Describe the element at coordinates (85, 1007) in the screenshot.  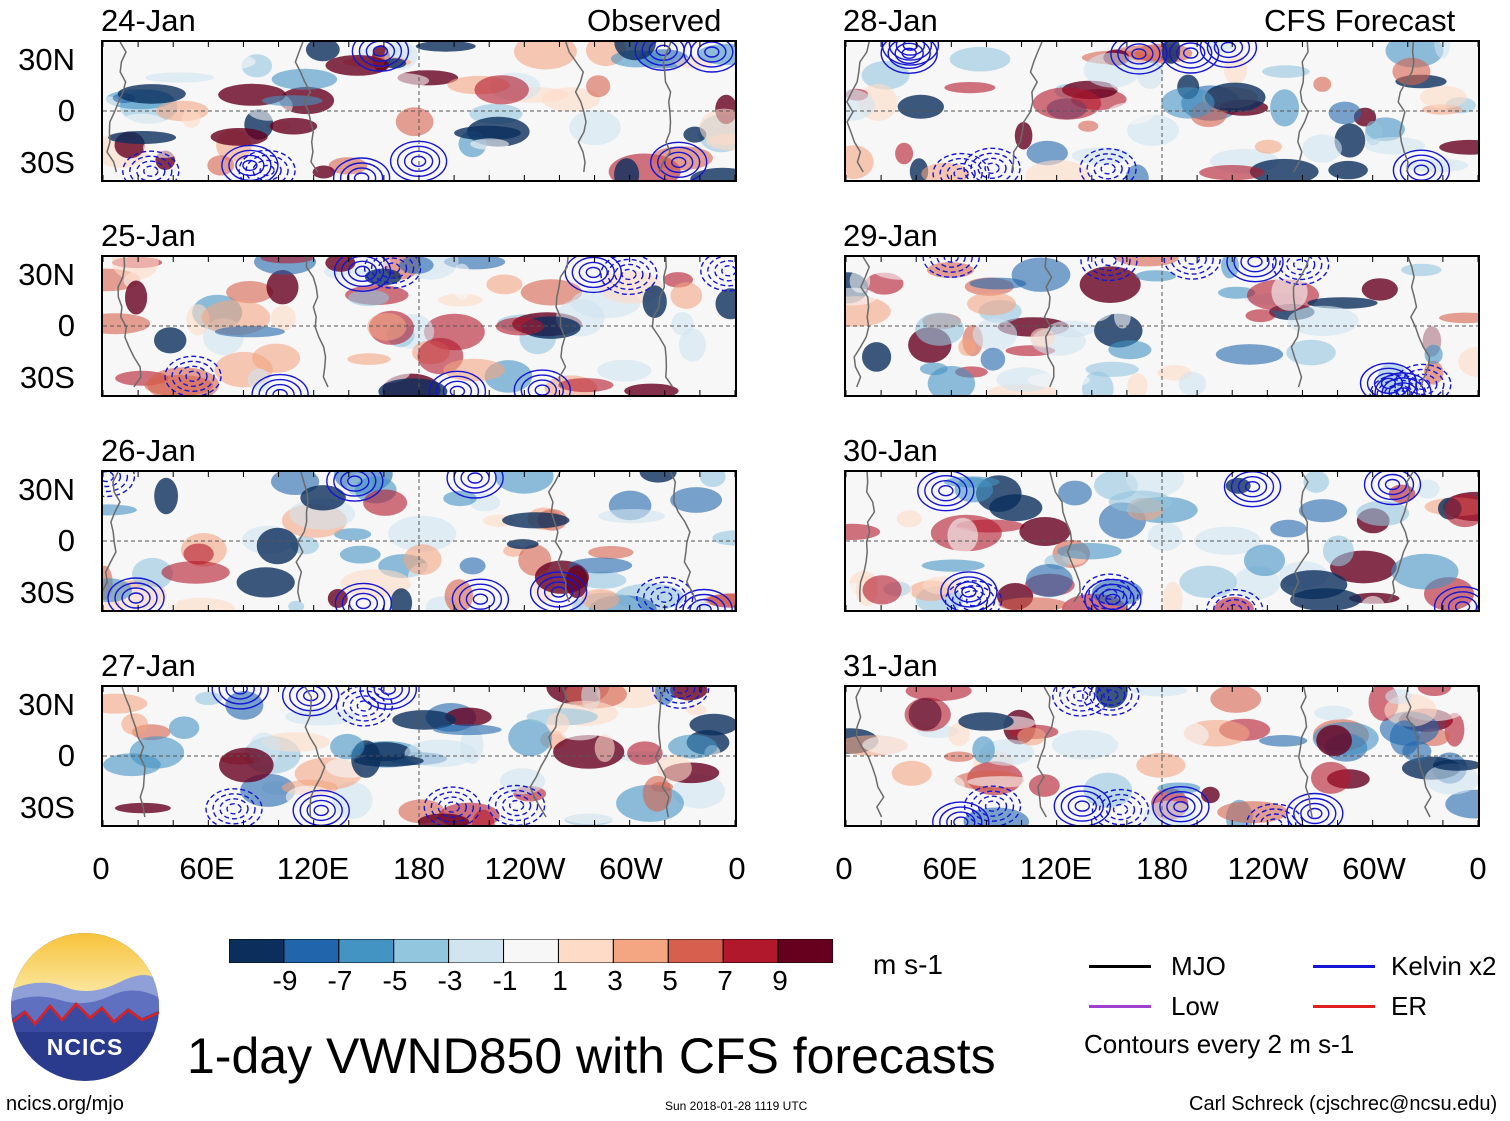
I see `ncics-logo: NCICS` at that location.